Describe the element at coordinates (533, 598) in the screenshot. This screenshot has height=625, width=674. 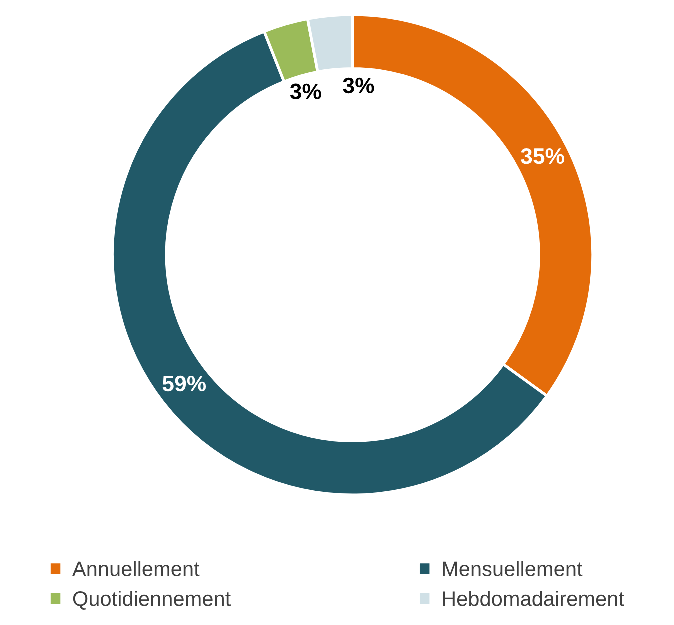
I see `legend-label: Hebdomadairement` at that location.